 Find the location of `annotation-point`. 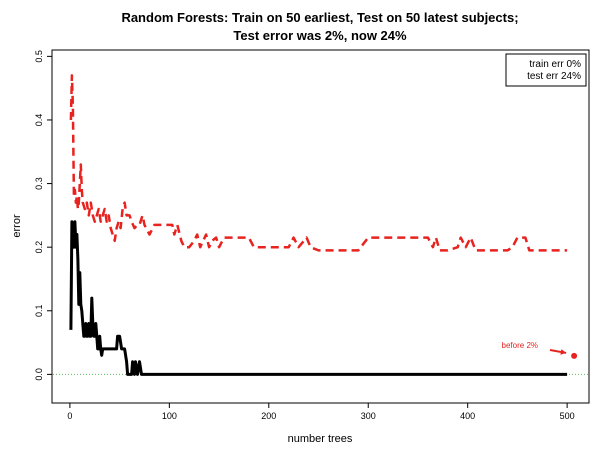

annotation-point is located at coordinates (574, 355).